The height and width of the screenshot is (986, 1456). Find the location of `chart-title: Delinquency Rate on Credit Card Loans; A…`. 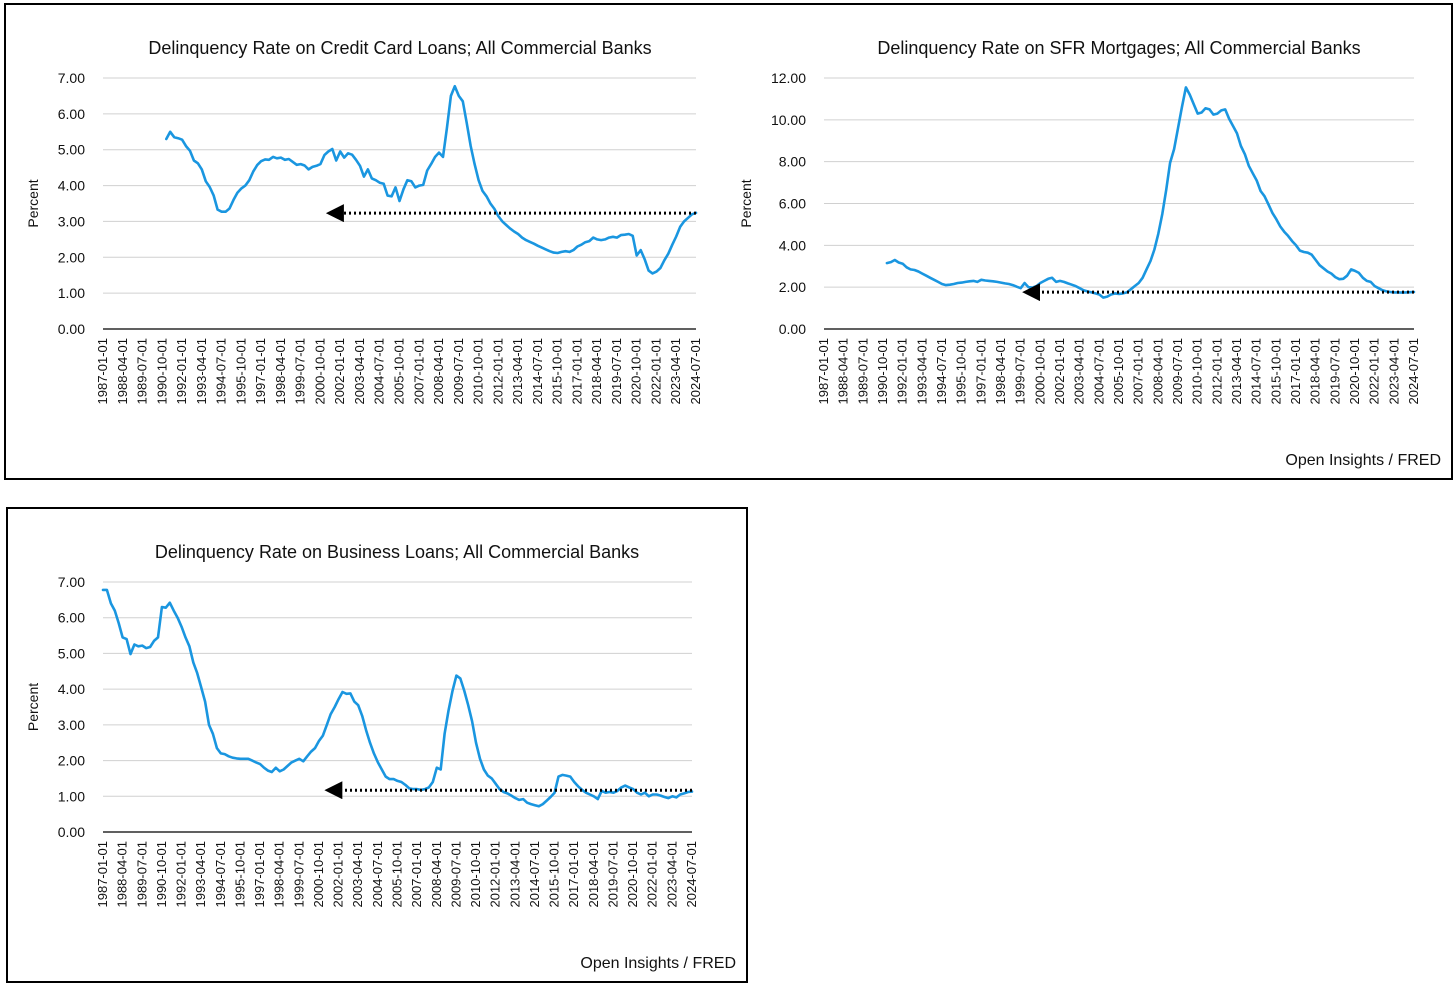

chart-title: Delinquency Rate on Credit Card Loans; A… is located at coordinates (399, 48).